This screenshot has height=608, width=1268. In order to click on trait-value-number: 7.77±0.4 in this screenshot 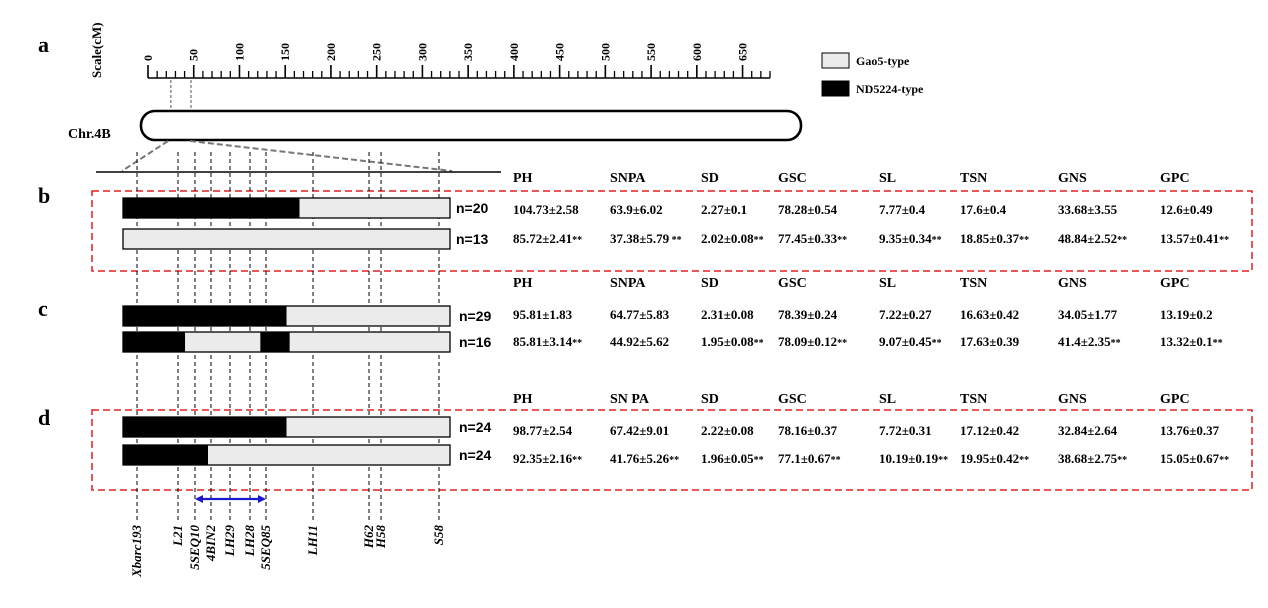, I will do `click(902, 209)`.